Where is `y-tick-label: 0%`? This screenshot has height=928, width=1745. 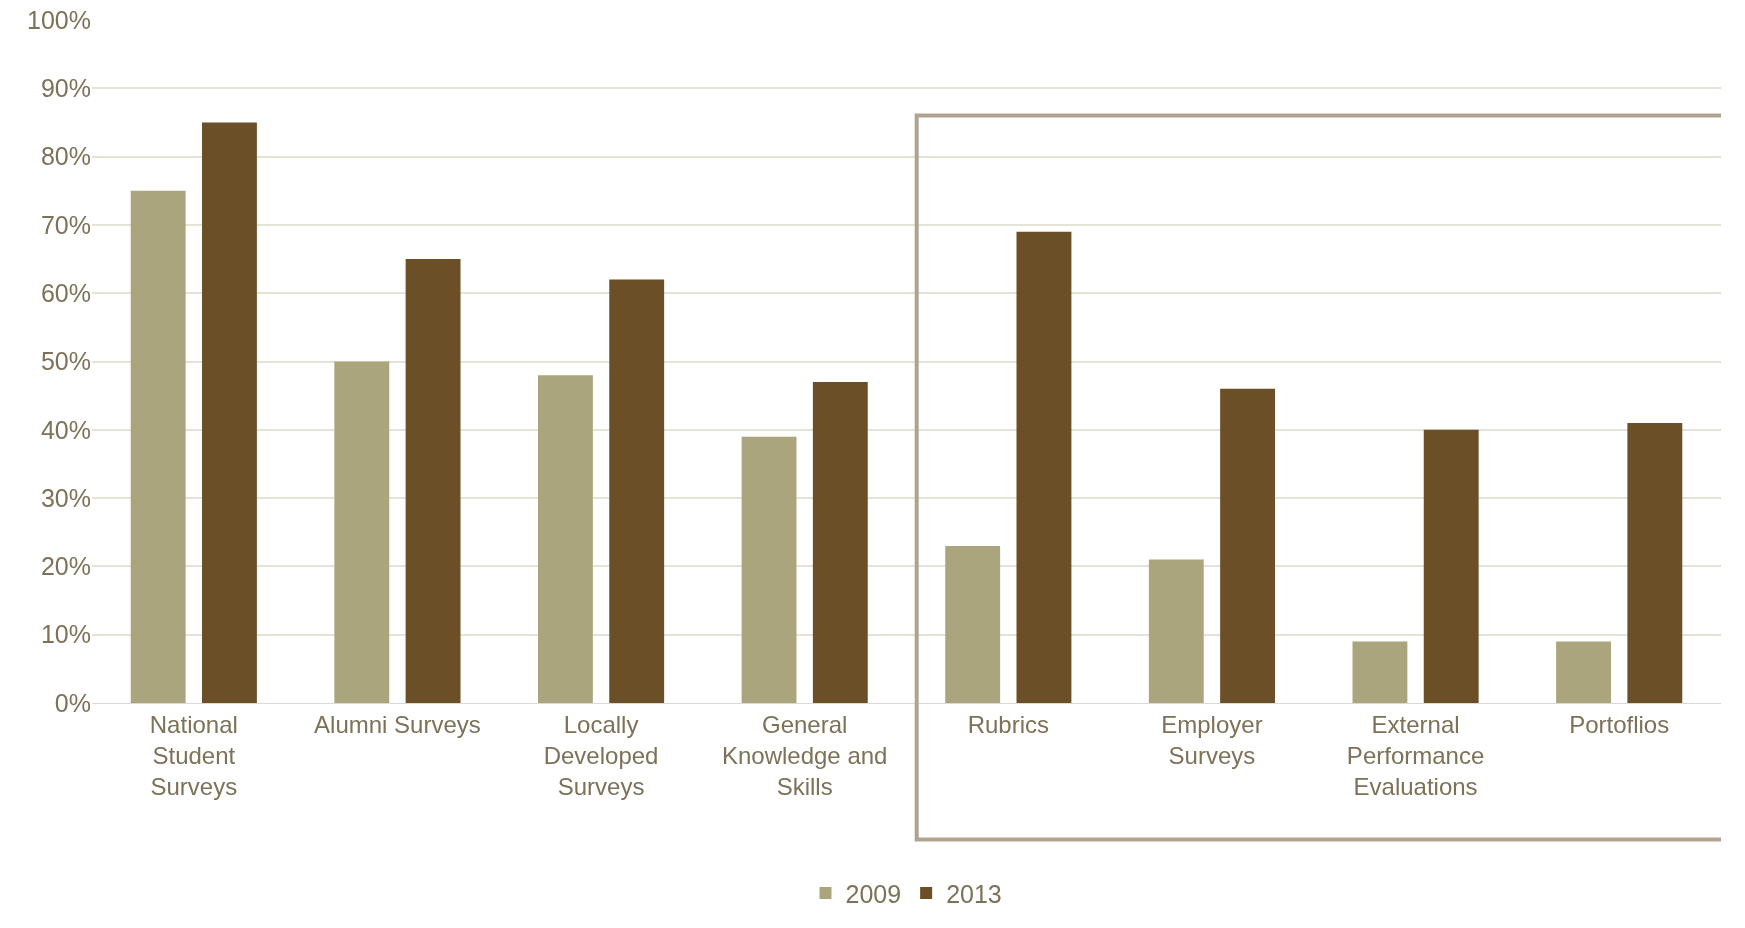 y-tick-label: 0% is located at coordinates (72, 702).